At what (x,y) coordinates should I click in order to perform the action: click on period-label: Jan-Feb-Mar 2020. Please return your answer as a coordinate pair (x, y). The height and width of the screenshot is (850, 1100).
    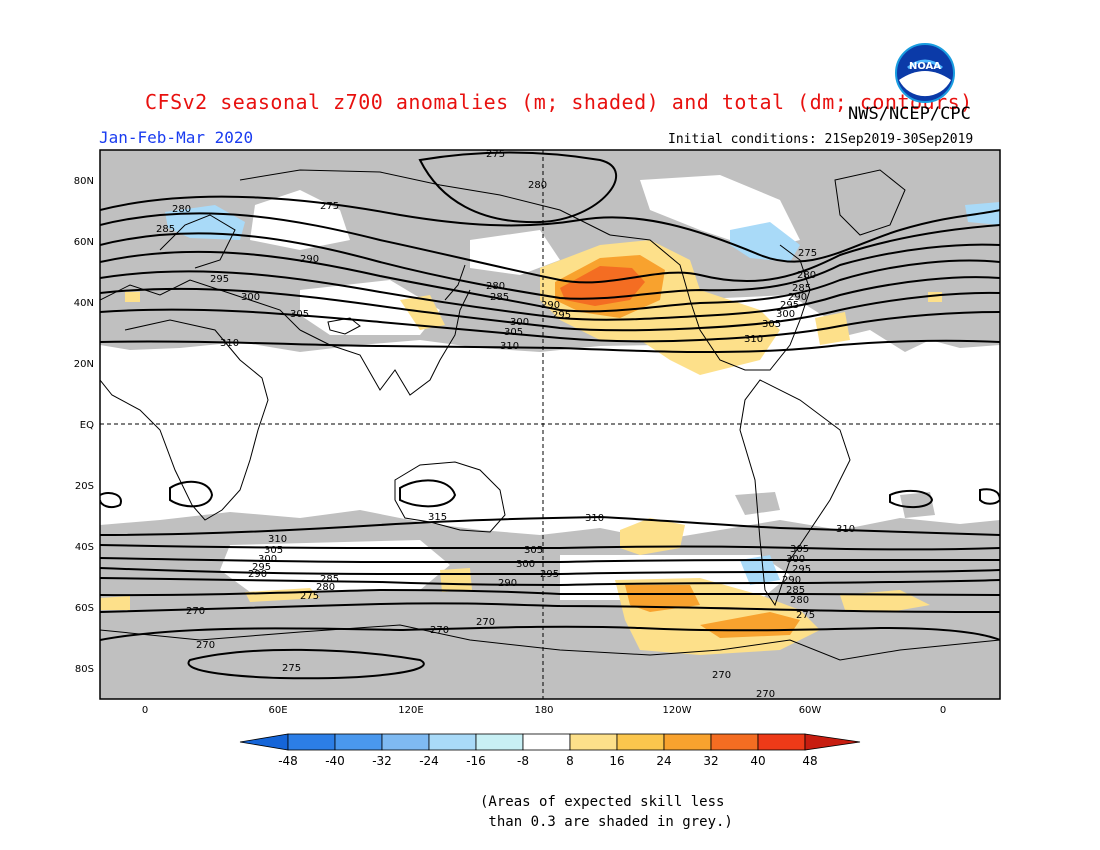
    Looking at the image, I should click on (176, 137).